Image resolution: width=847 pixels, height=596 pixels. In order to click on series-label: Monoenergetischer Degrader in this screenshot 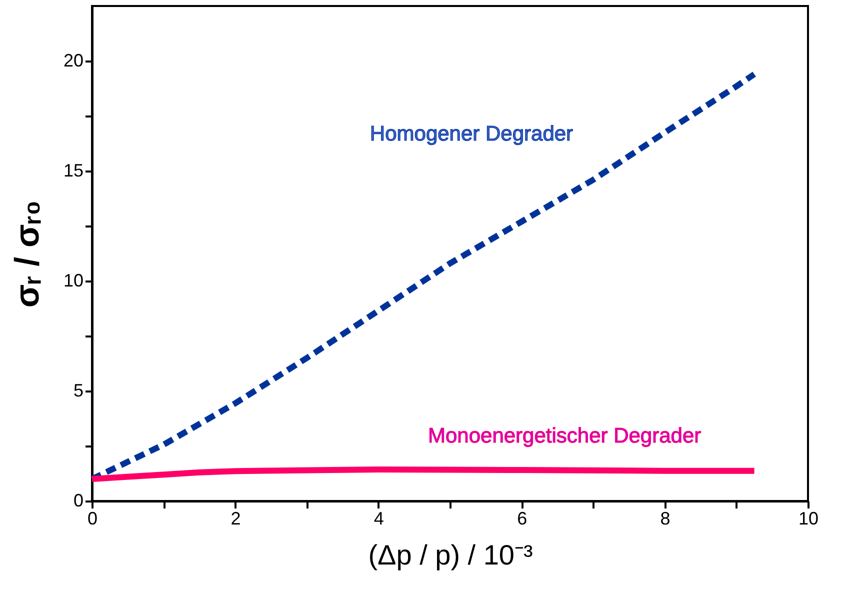, I will do `click(565, 436)`.